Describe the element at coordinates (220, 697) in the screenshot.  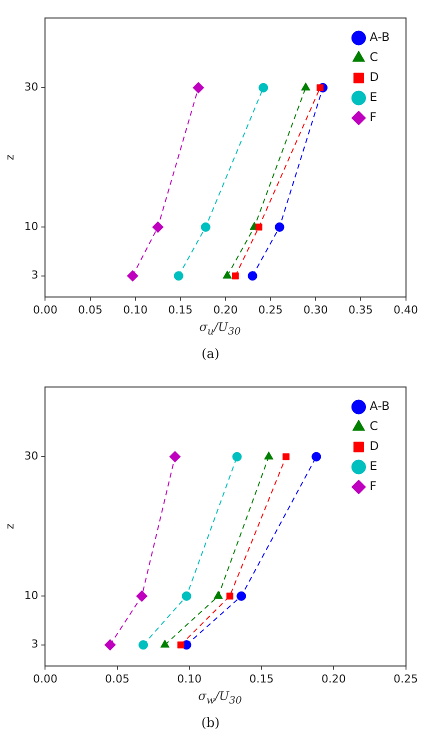
I see `x-axis-title: σ$_{w}$/U$_{30}$` at that location.